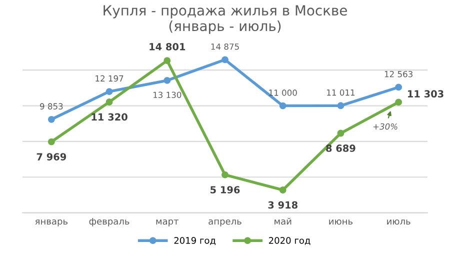  I want to click on x-tick-label: июнь, so click(341, 222).